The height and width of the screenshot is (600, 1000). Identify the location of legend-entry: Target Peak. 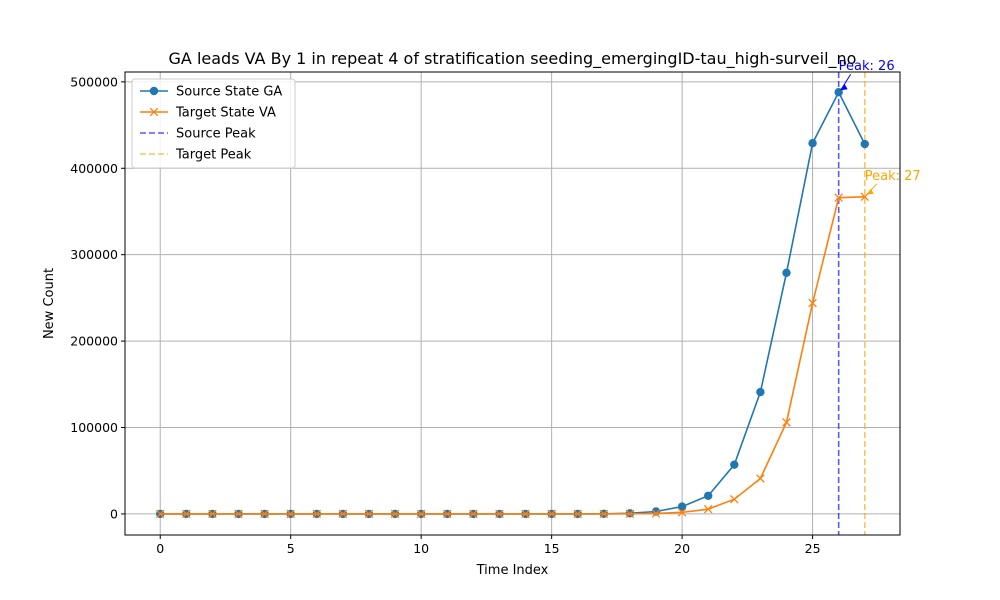
(196, 155).